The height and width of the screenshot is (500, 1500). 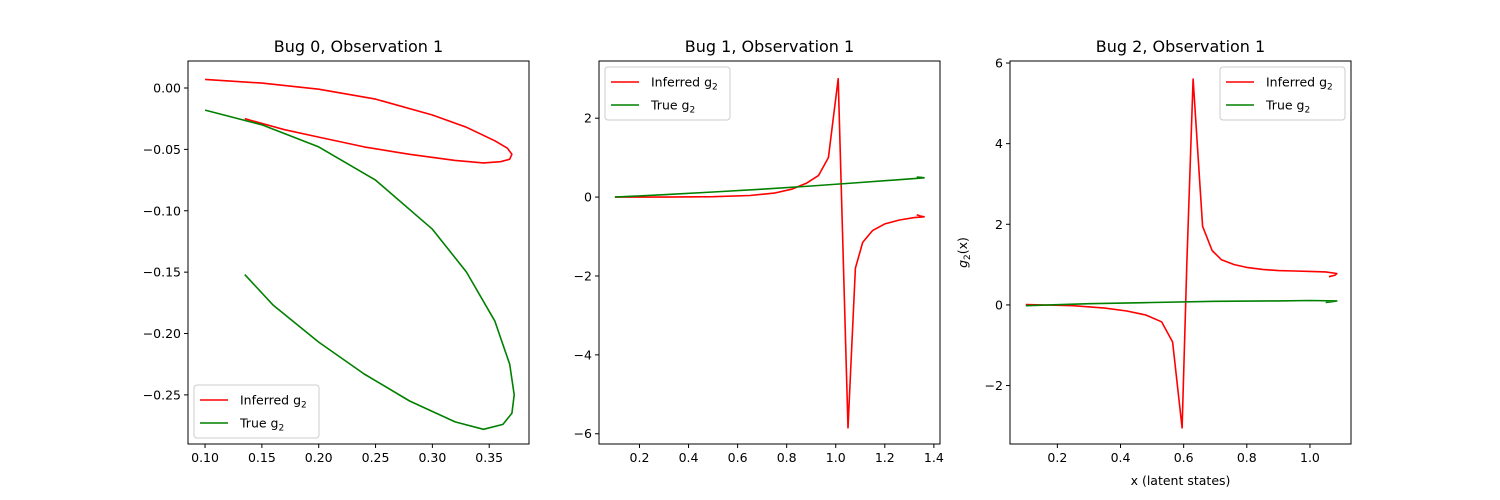 I want to click on y-tick-label: −4, so click(x=583, y=354).